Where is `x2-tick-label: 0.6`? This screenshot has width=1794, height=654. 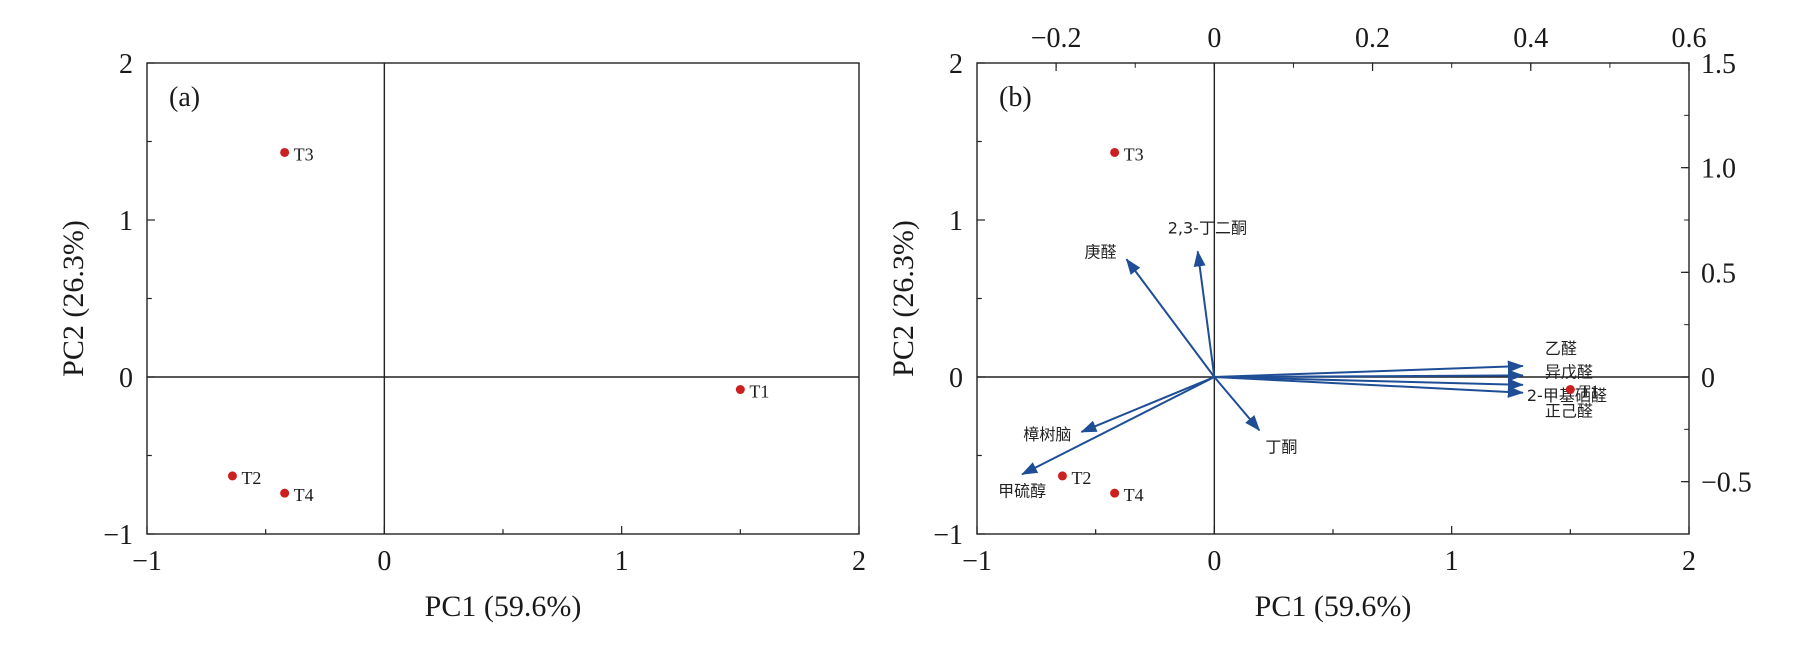
x2-tick-label: 0.6 is located at coordinates (1689, 38).